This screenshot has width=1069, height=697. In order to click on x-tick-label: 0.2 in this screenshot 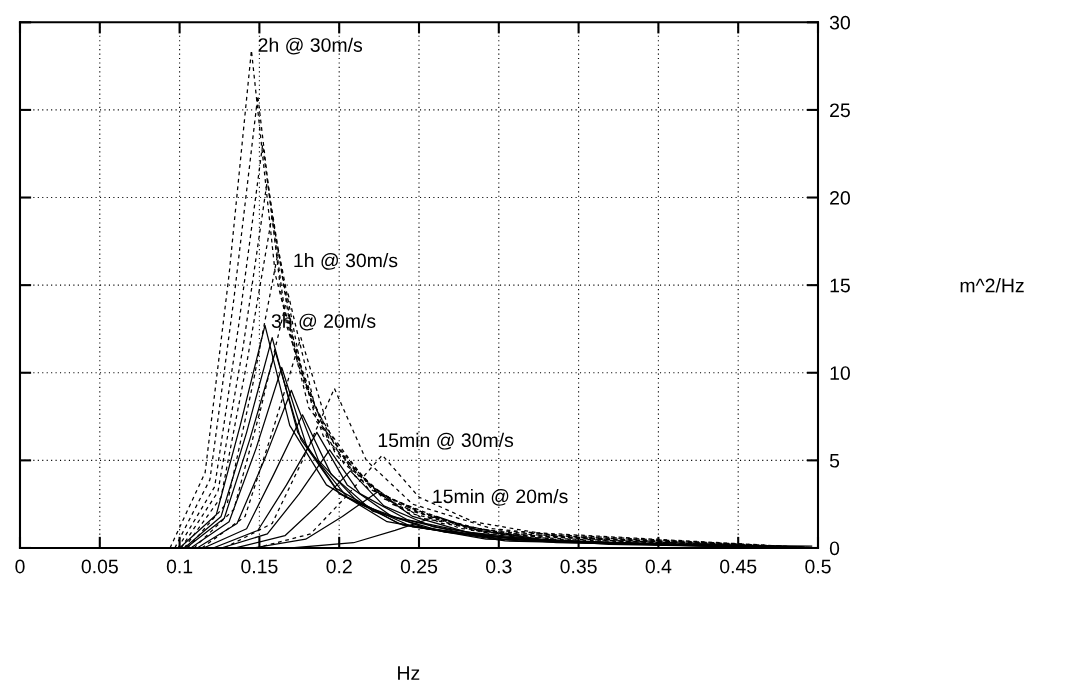, I will do `click(339, 566)`.